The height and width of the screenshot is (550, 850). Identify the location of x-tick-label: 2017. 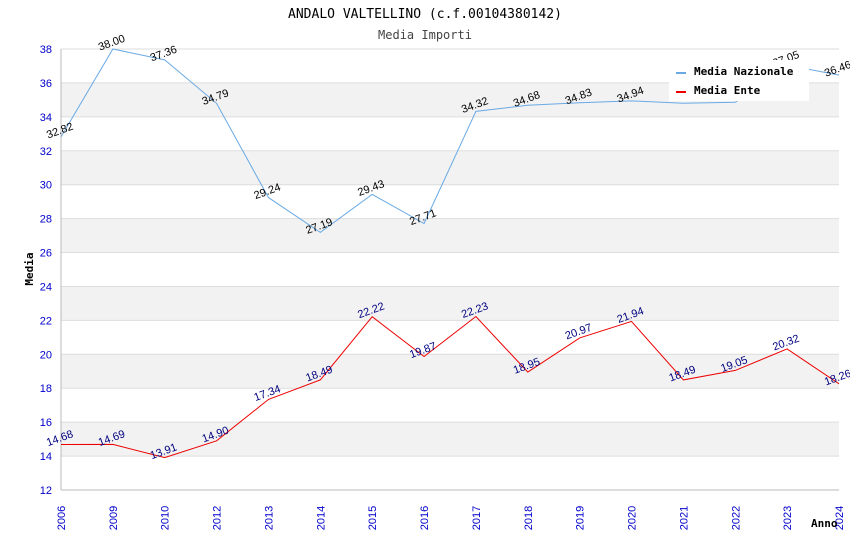
(477, 518).